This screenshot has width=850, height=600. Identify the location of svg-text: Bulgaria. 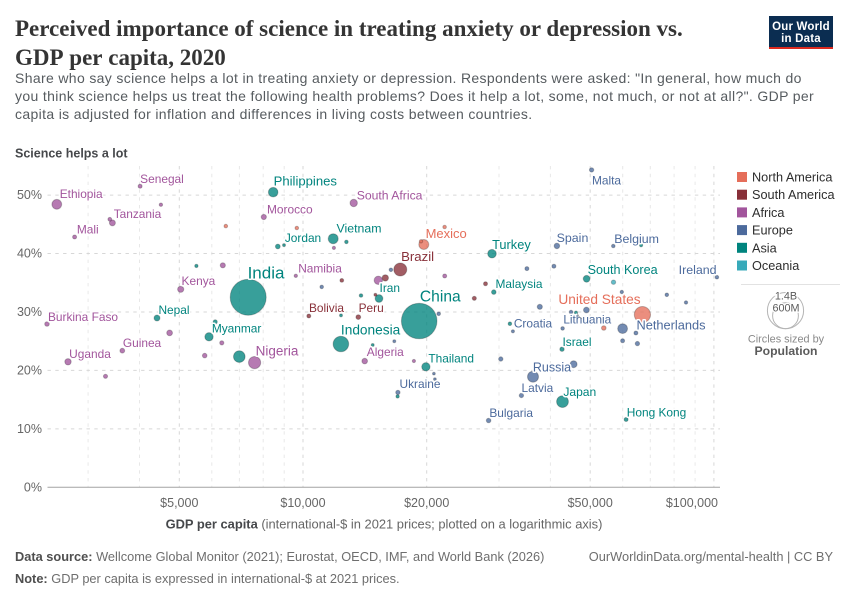
(511, 413).